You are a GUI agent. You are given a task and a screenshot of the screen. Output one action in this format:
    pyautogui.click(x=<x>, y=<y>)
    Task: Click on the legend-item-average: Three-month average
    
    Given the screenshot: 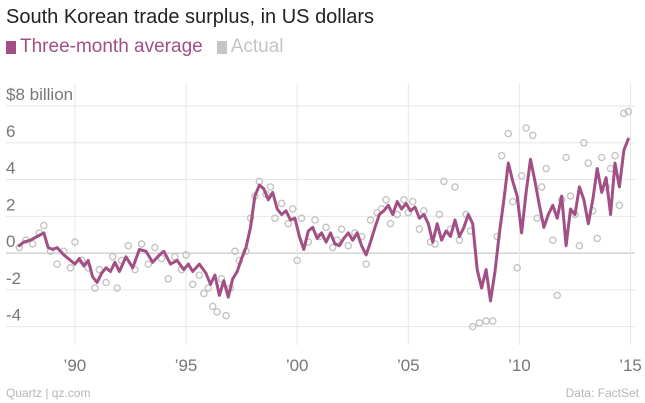 What is the action you would take?
    pyautogui.click(x=104, y=47)
    